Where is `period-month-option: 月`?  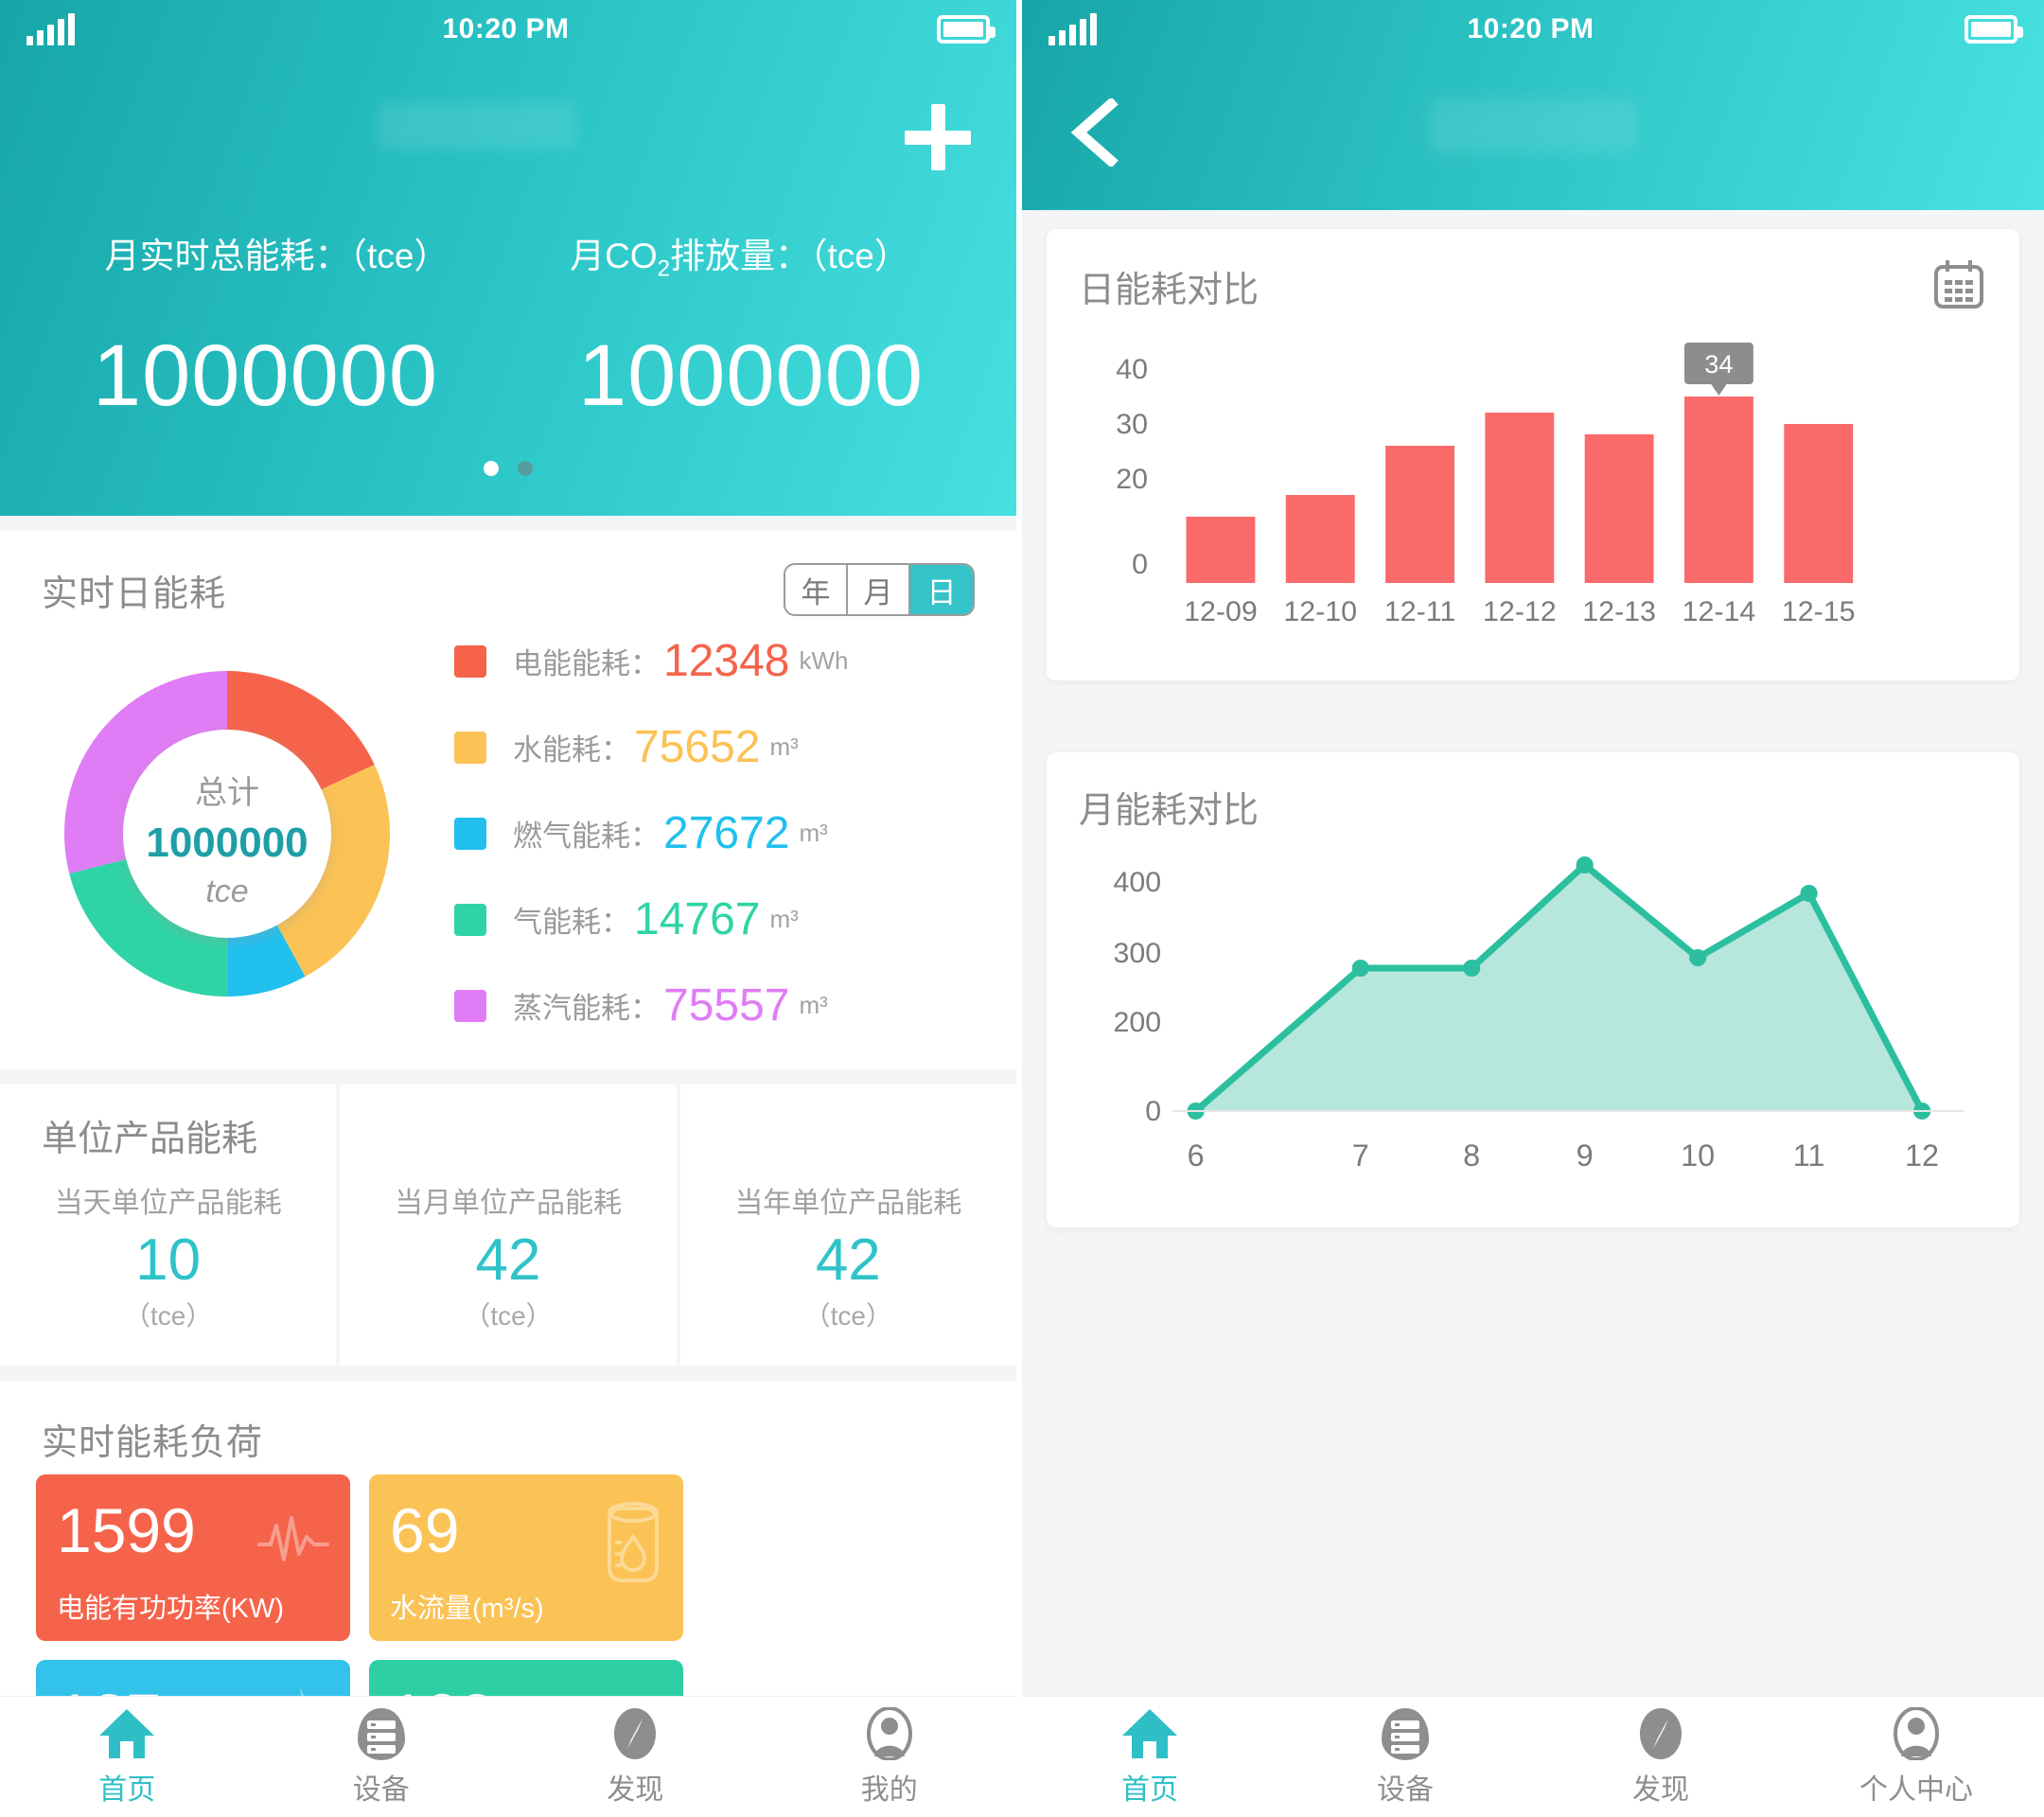
period-month-option: 月 is located at coordinates (879, 589).